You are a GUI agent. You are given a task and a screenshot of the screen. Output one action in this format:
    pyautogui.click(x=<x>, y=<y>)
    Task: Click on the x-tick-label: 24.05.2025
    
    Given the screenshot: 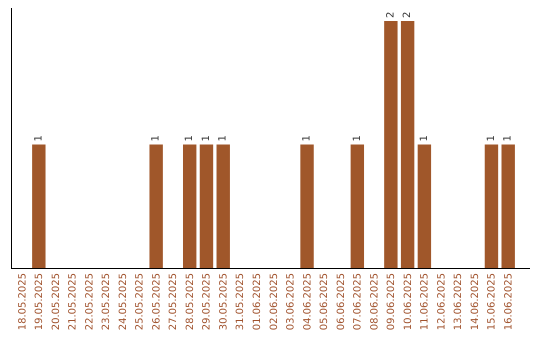 What is the action you would take?
    pyautogui.click(x=123, y=301)
    